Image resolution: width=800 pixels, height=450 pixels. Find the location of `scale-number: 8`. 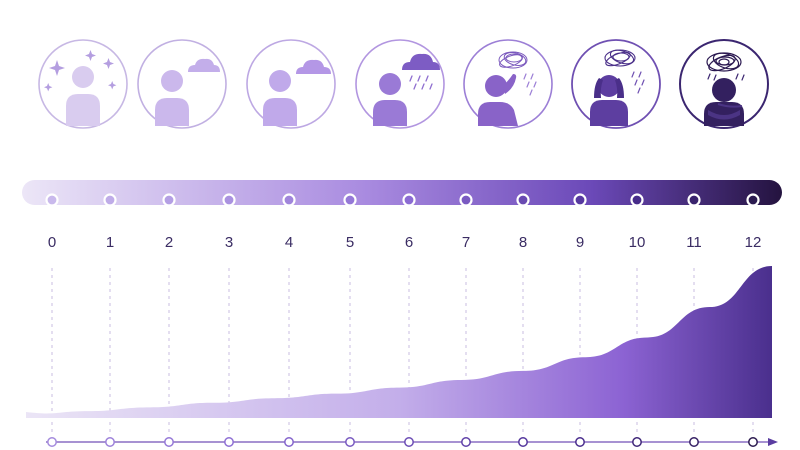

scale-number: 8 is located at coordinates (523, 242).